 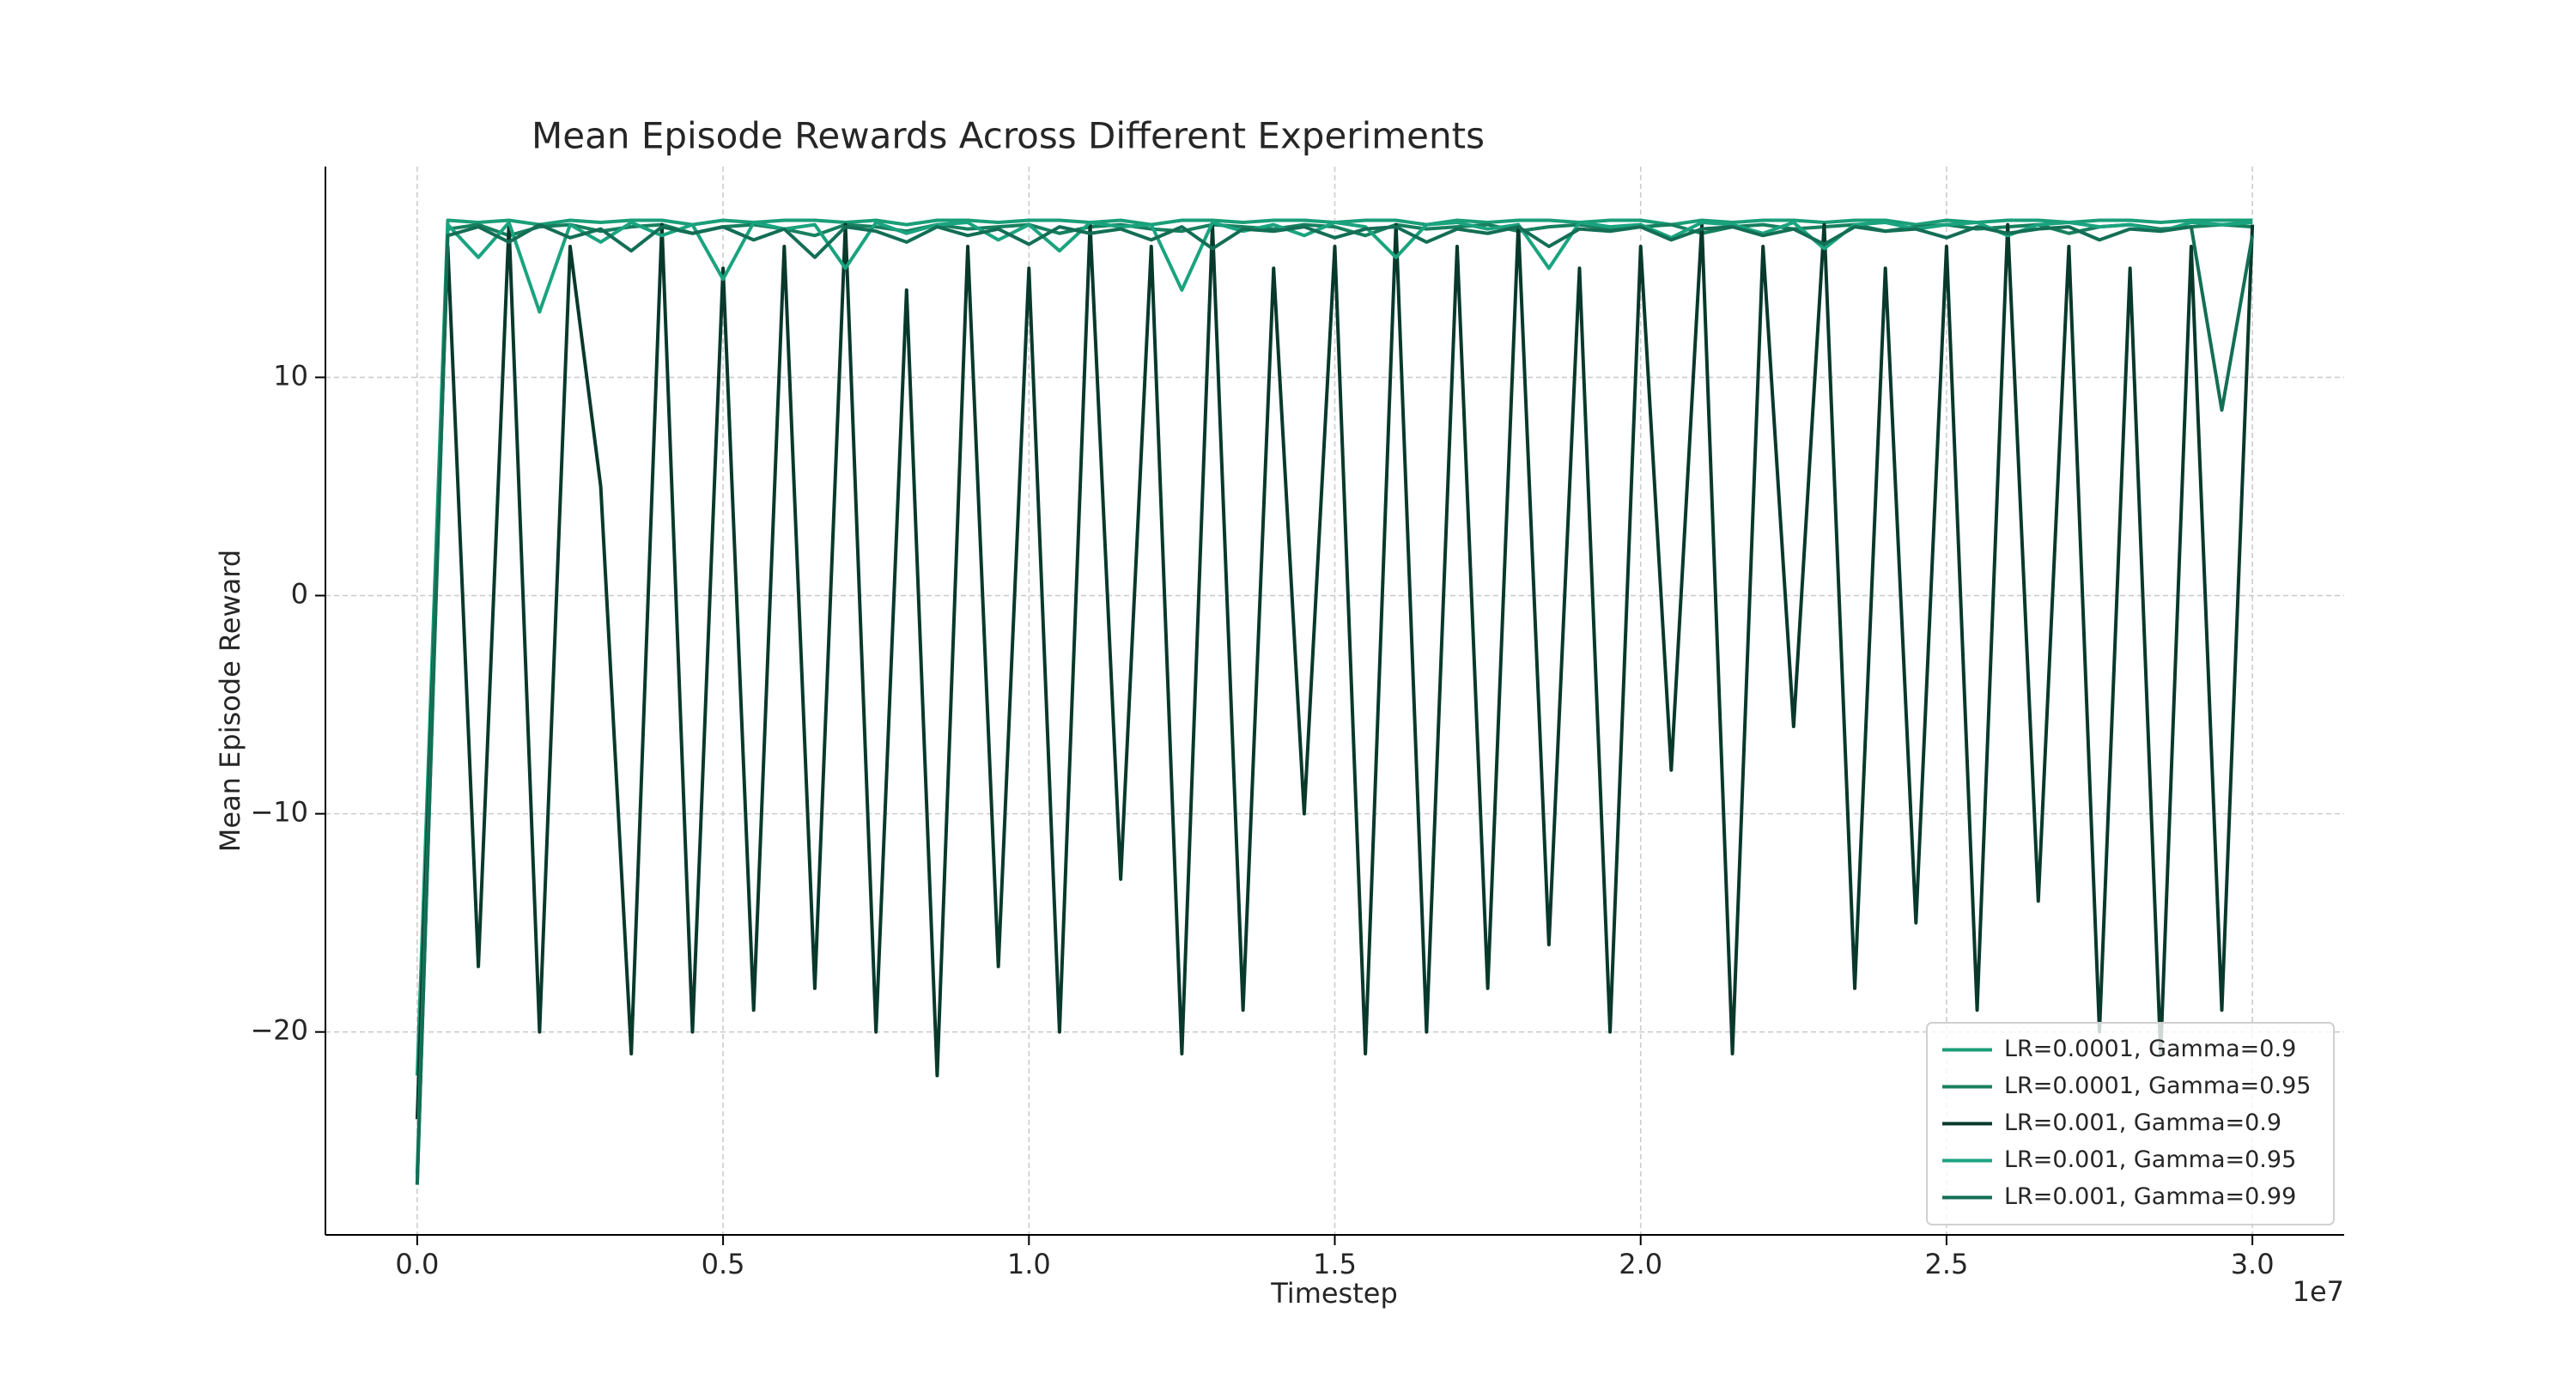 What do you see at coordinates (230, 701) in the screenshot?
I see `y-axis-label: Mean Episode Reward` at bounding box center [230, 701].